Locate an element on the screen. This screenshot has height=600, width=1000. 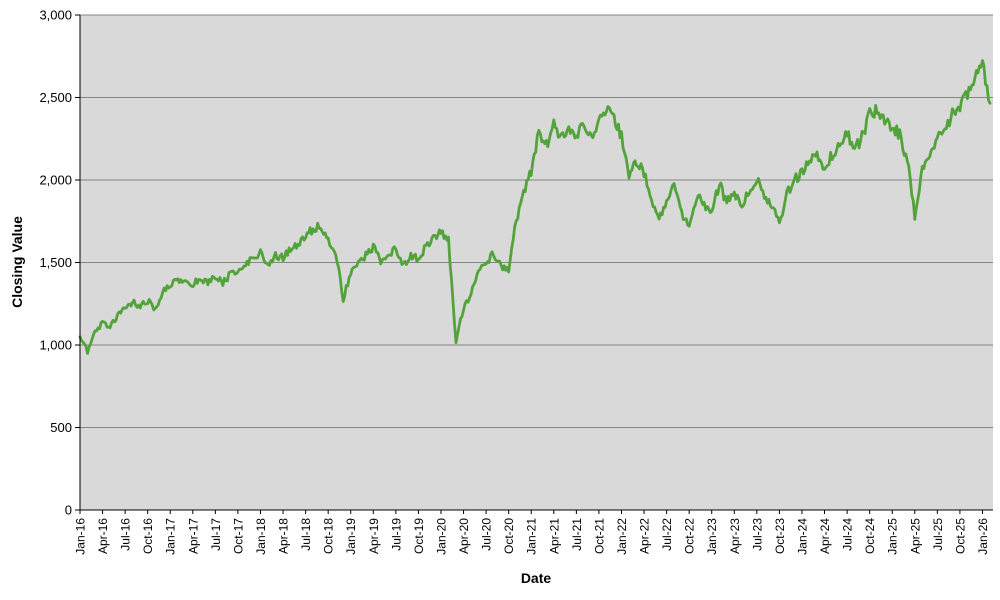
x-tick-label: Jul-25 is located at coordinates (938, 534).